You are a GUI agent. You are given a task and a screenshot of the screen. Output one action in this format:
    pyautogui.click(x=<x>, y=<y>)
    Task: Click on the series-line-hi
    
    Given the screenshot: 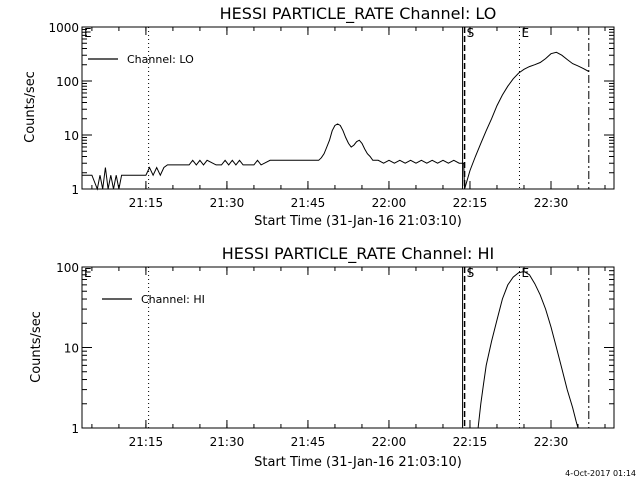 What is the action you would take?
    pyautogui.click(x=528, y=349)
    